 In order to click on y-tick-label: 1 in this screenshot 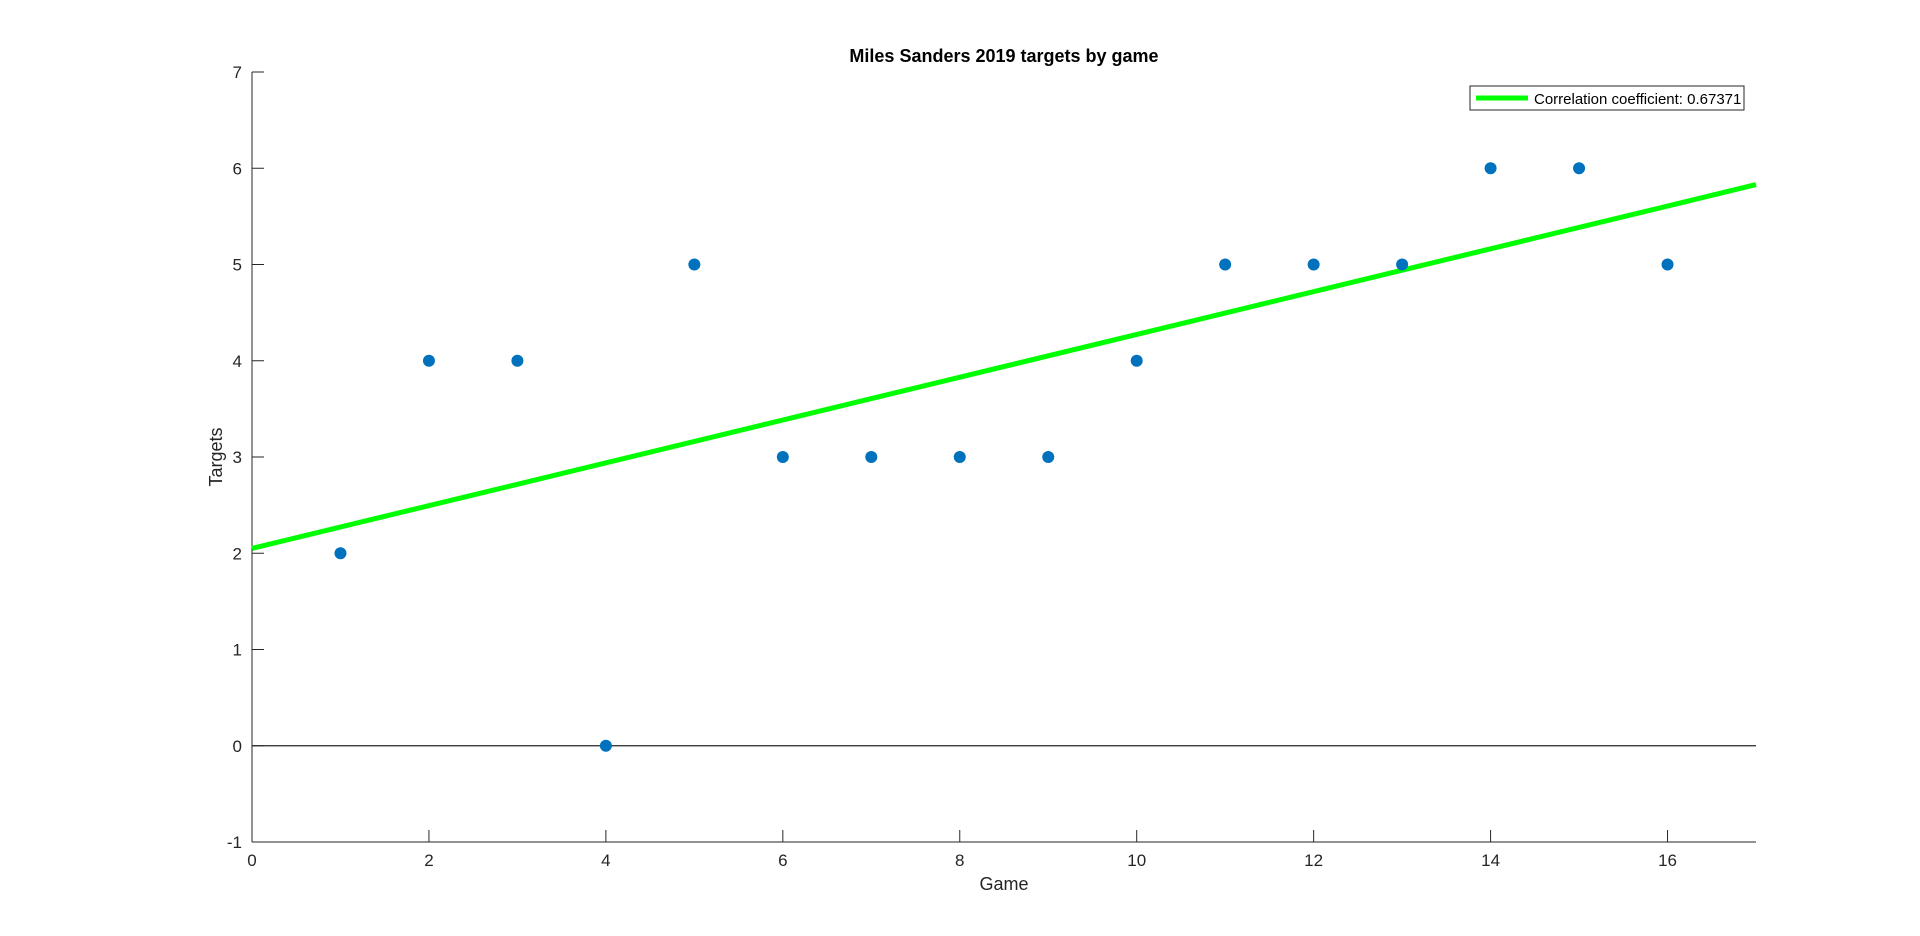, I will do `click(237, 650)`.